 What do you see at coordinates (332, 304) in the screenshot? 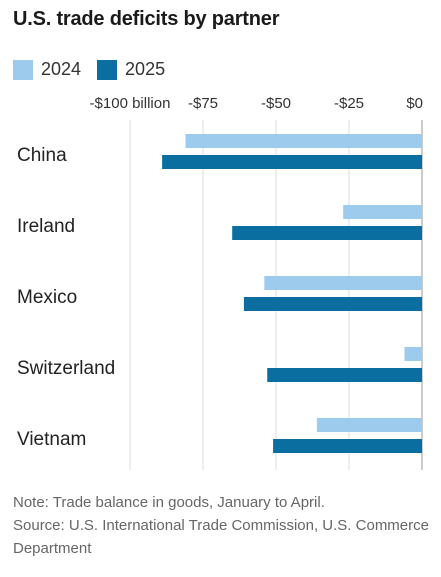
I see `bar-2025-mexico` at bounding box center [332, 304].